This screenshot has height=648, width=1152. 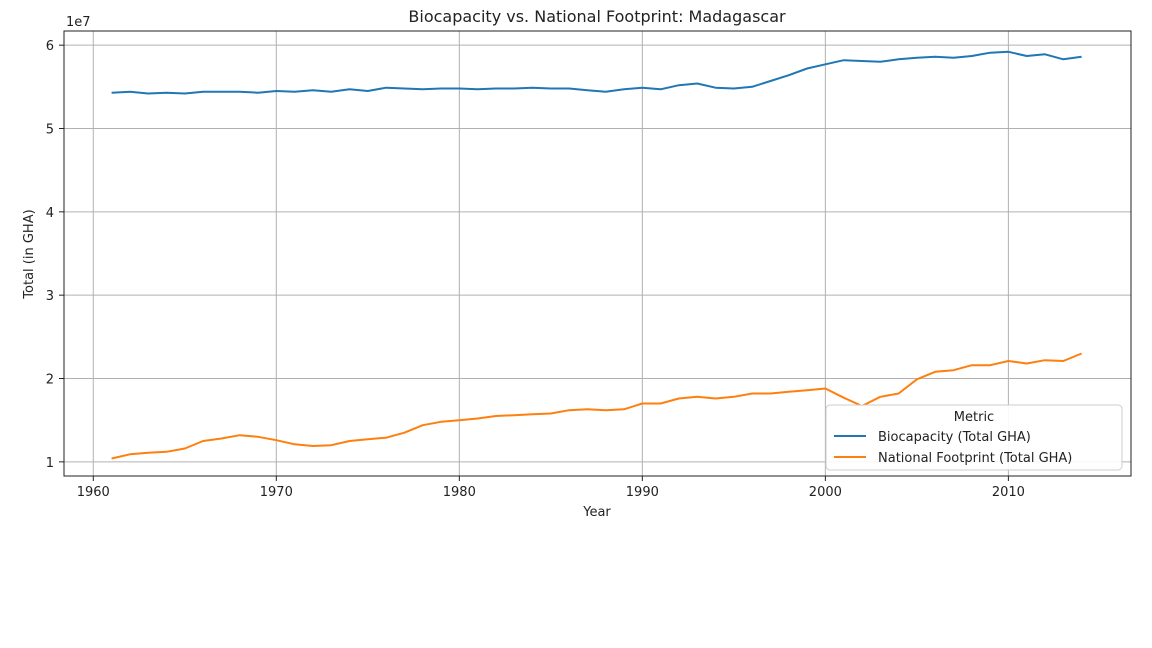 What do you see at coordinates (50, 213) in the screenshot?
I see `y-tick-label: 4` at bounding box center [50, 213].